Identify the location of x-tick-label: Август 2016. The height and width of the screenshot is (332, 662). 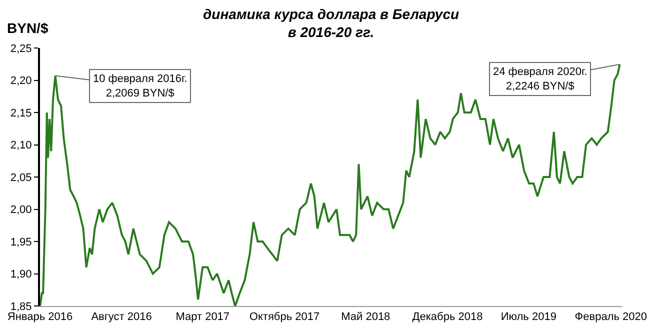
(121, 317).